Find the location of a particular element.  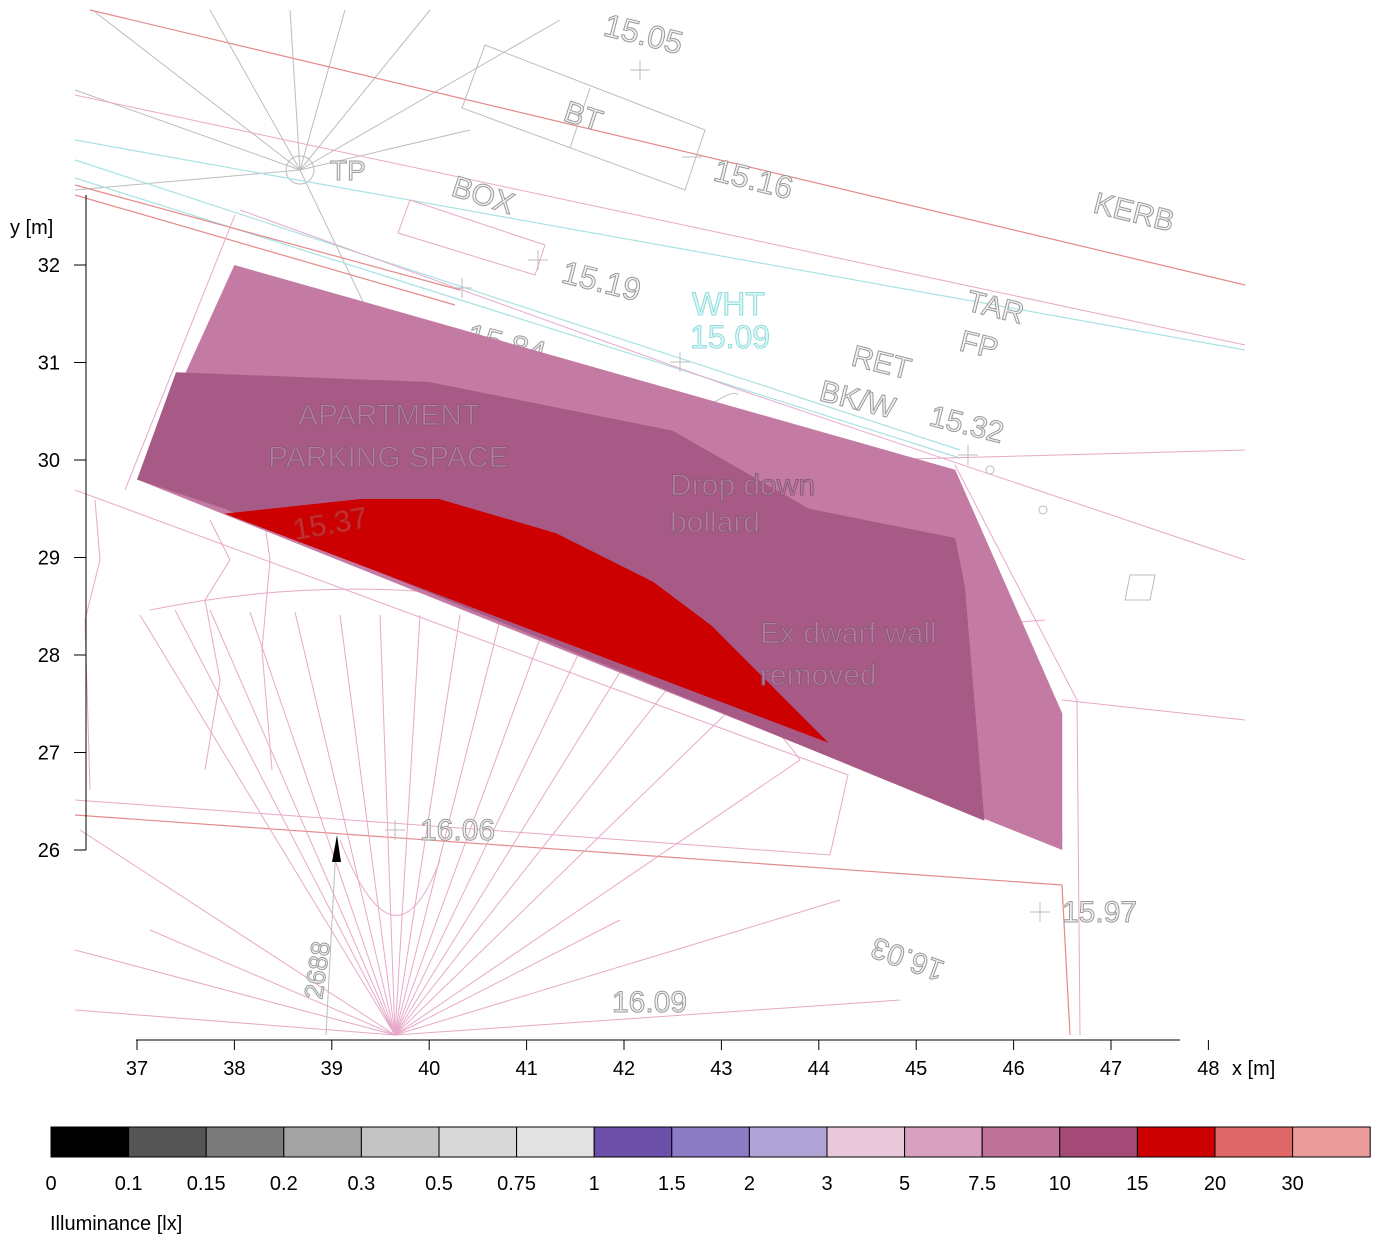

y-tick-label: 26 is located at coordinates (49, 851).